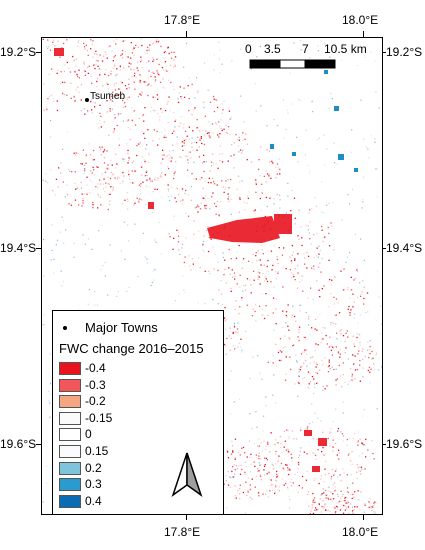 The height and width of the screenshot is (550, 425). Describe the element at coordinates (151, 205) in the screenshot. I see `decrease-patch-west` at that location.